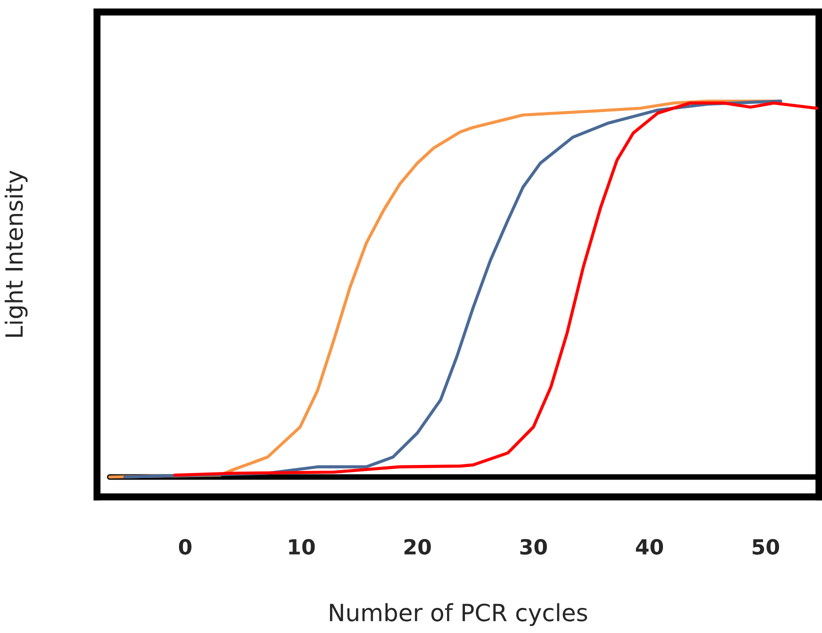 The image size is (822, 633). What do you see at coordinates (649, 546) in the screenshot?
I see `x-tick-label: 40` at bounding box center [649, 546].